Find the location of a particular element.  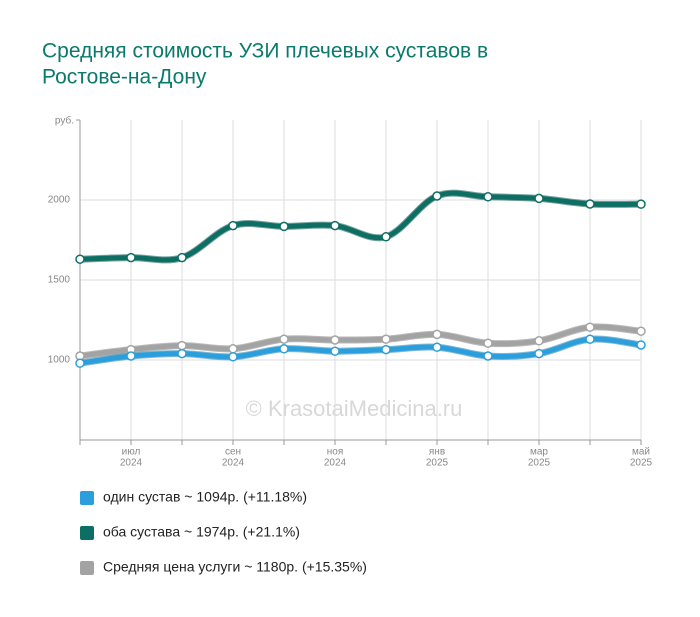

watermark: © KrasotaiMedicina.ru is located at coordinates (354, 408).